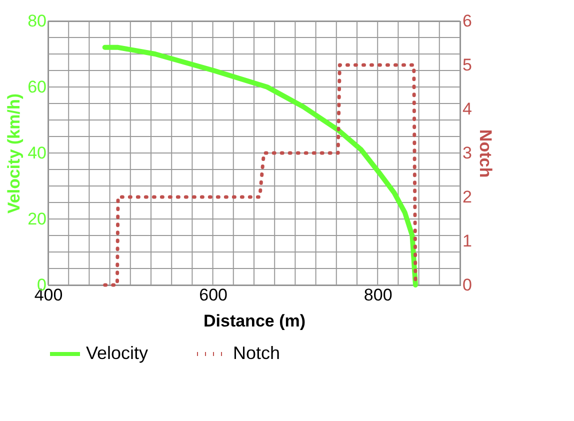  I want to click on y2-tick-label: 2, so click(467, 197).